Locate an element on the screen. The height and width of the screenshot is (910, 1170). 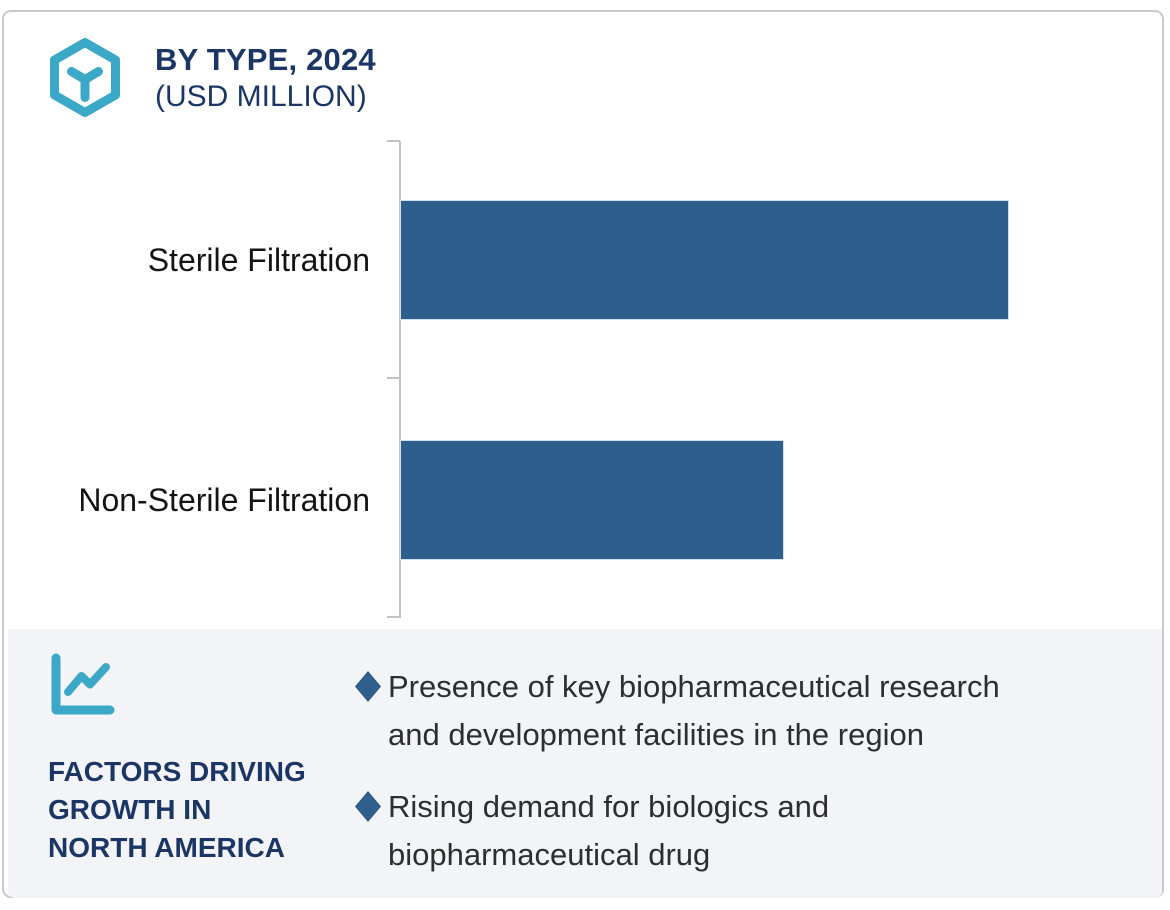
factors-heading-line2: GROWTH IN is located at coordinates (130, 809).